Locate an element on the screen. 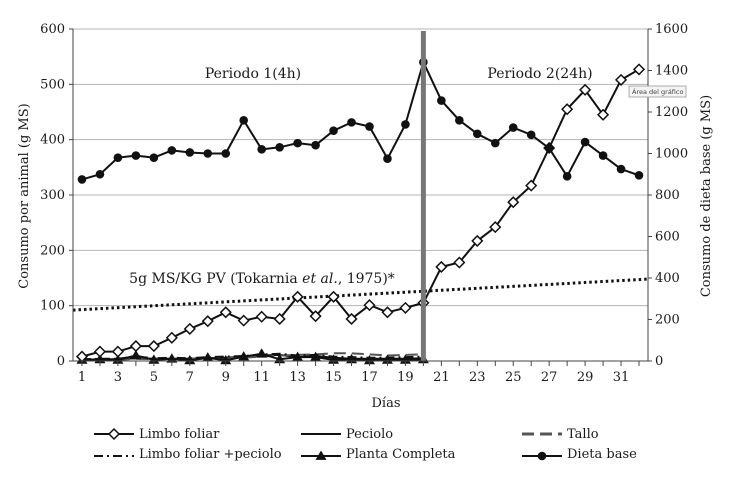 The image size is (732, 479). x-tick-label: 19 is located at coordinates (405, 377).